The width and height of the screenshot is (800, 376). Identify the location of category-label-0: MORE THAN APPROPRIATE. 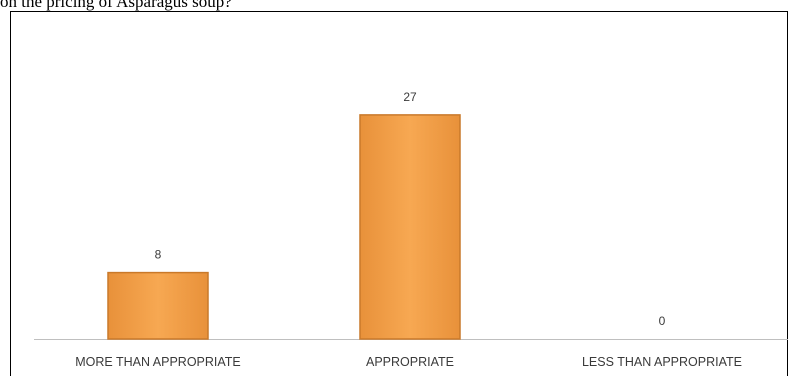
(158, 362).